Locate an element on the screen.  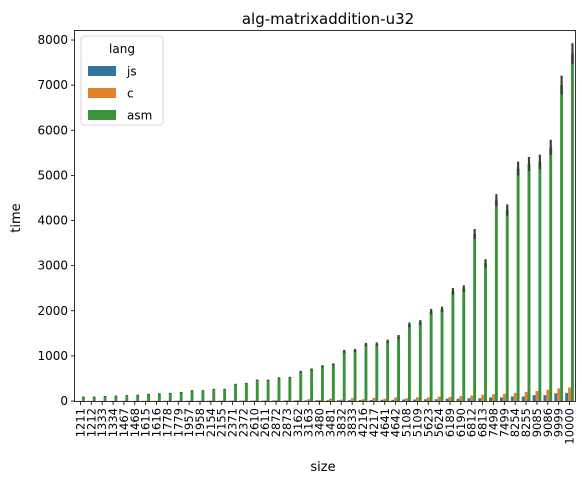
chart-title: alg-matrixaddition-u32 is located at coordinates (328, 19).